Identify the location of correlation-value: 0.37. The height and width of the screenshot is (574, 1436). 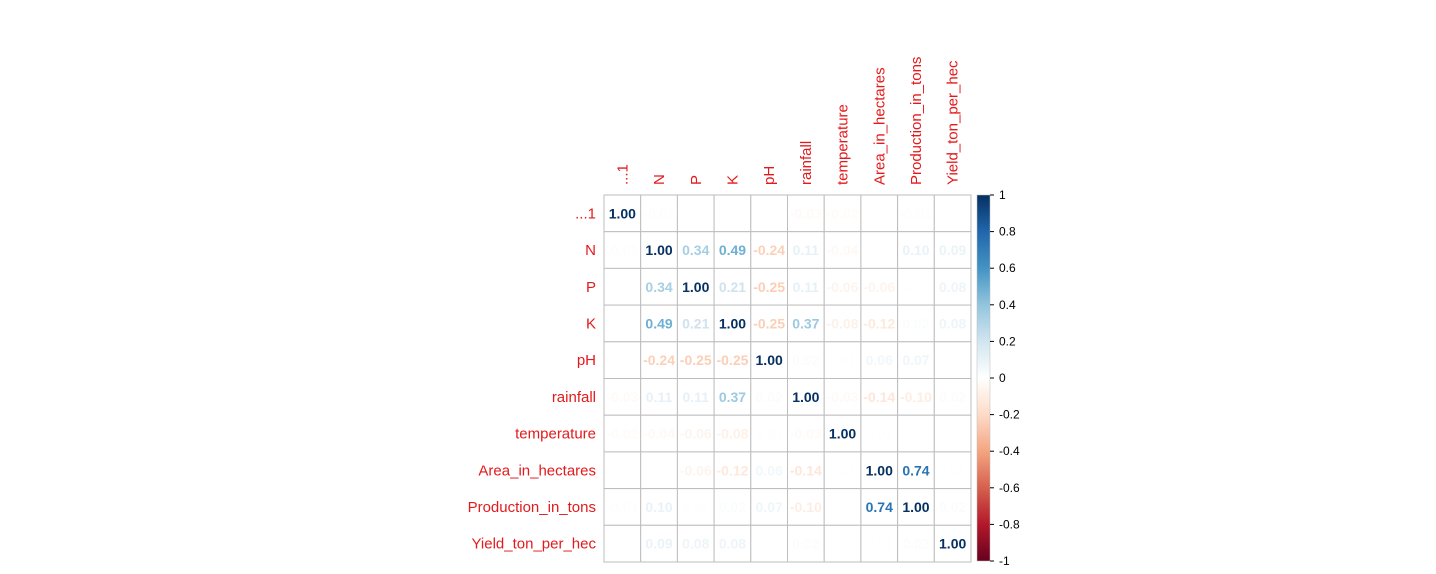
(732, 397).